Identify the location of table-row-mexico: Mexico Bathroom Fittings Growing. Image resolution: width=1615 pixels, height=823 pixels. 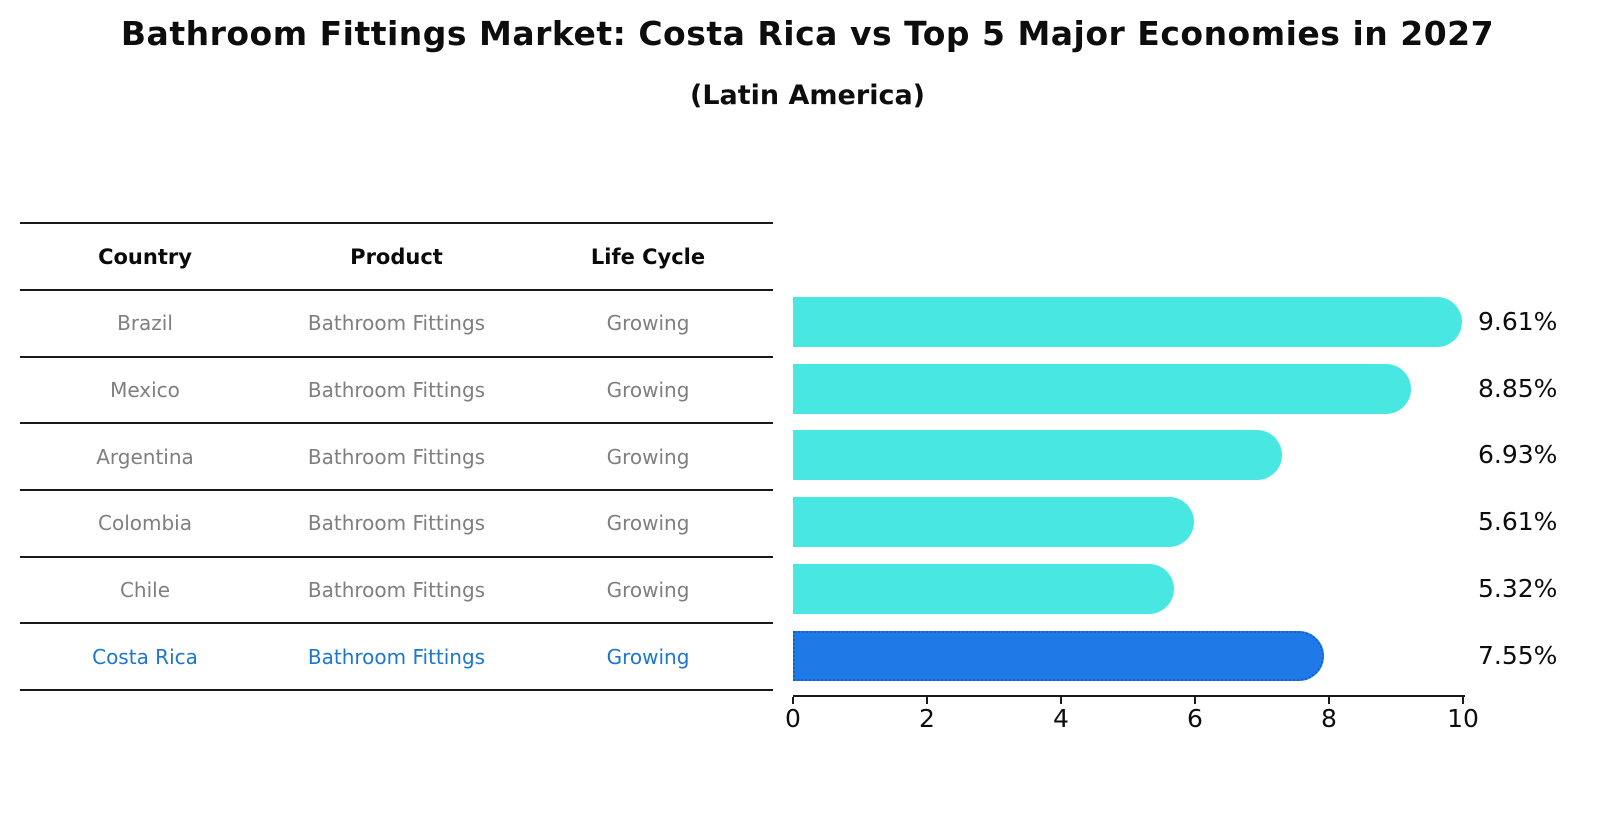
(396, 391).